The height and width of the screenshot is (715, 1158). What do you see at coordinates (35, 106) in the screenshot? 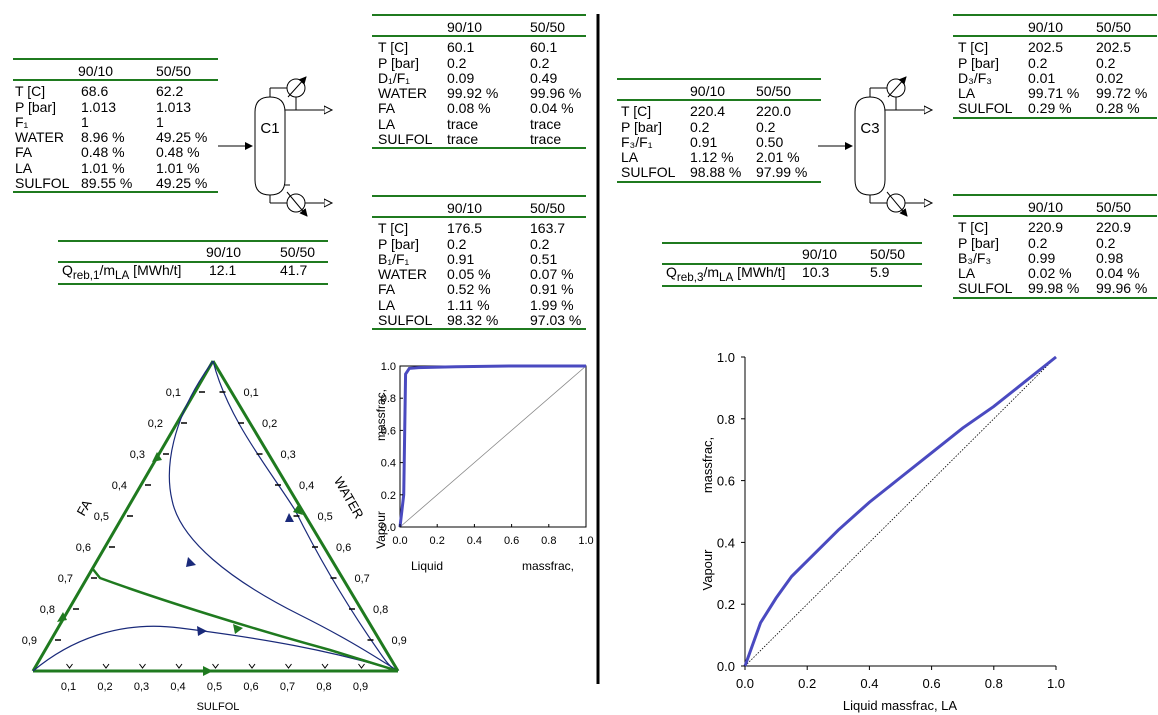
I see `cell-label: P [bar]` at bounding box center [35, 106].